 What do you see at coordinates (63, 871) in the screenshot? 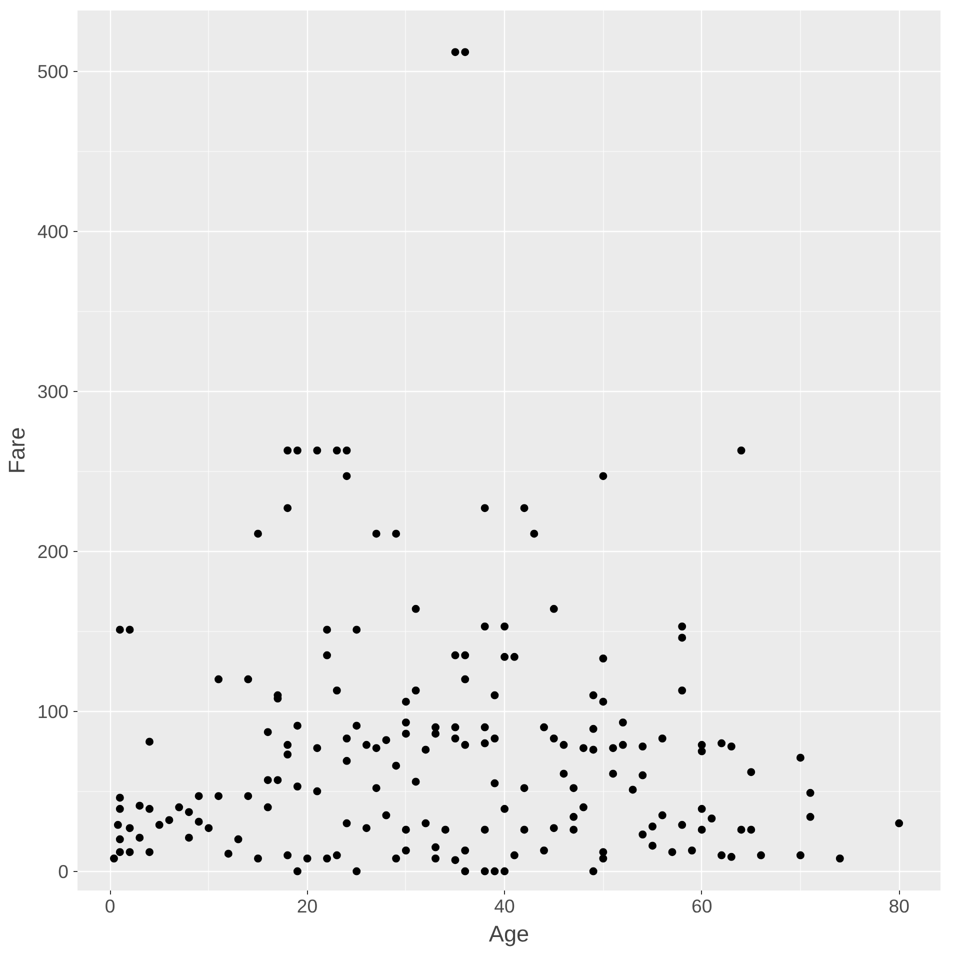
I see `y-tick-label: 0` at bounding box center [63, 871].